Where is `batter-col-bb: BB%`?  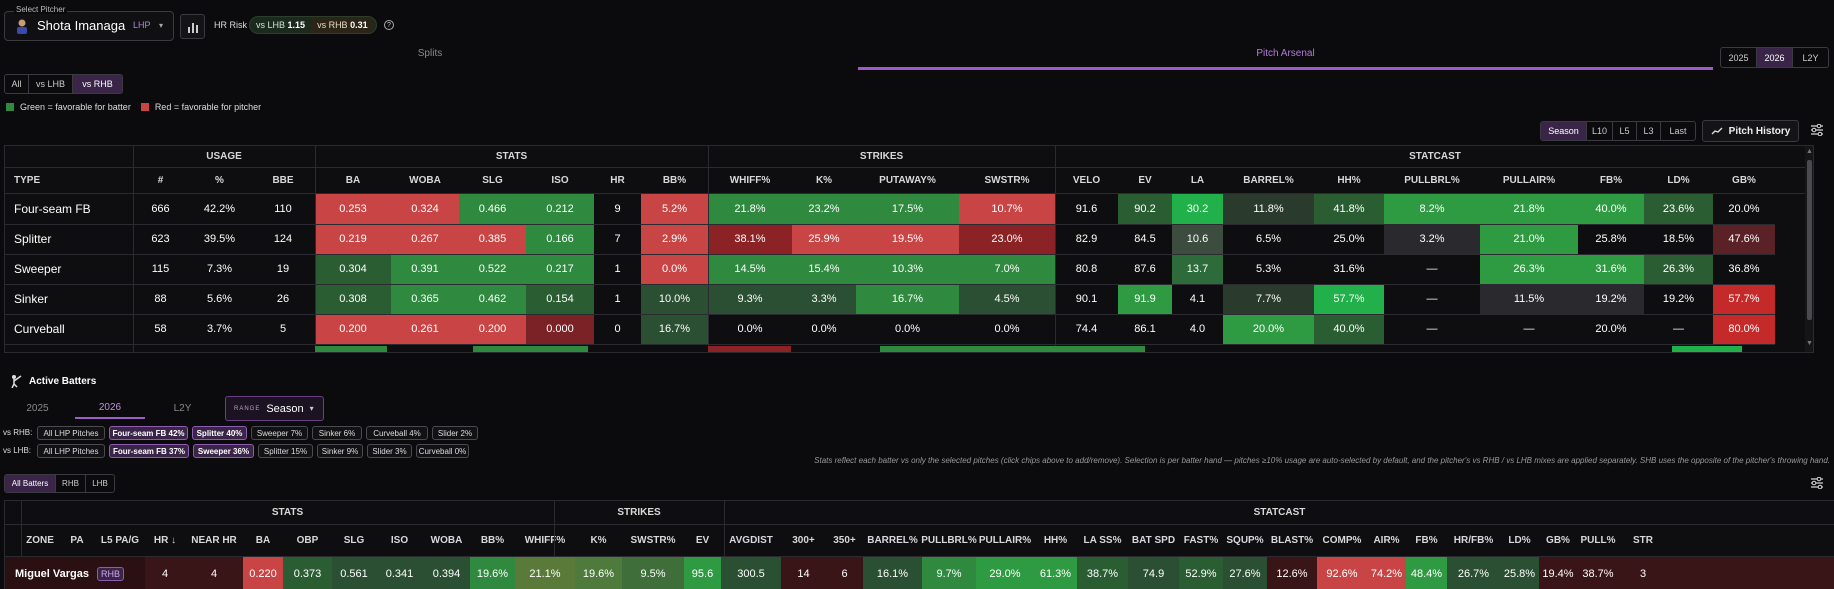 batter-col-bb: BB% is located at coordinates (492, 540).